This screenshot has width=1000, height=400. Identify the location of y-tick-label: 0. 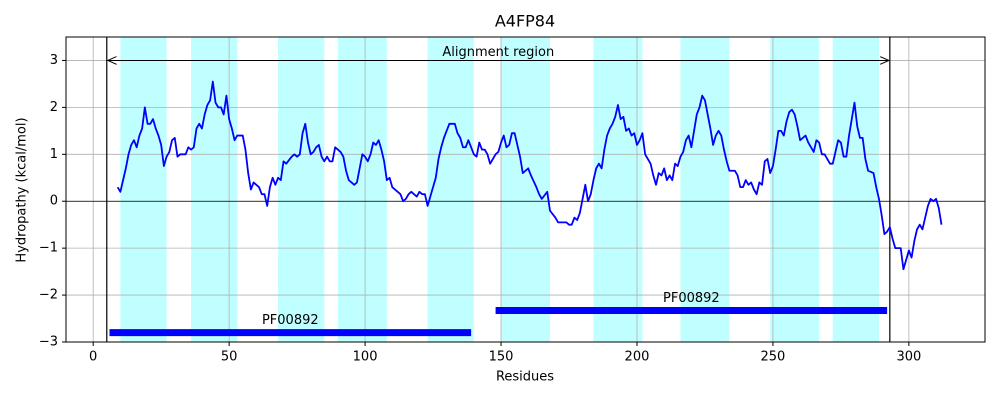
(54, 201).